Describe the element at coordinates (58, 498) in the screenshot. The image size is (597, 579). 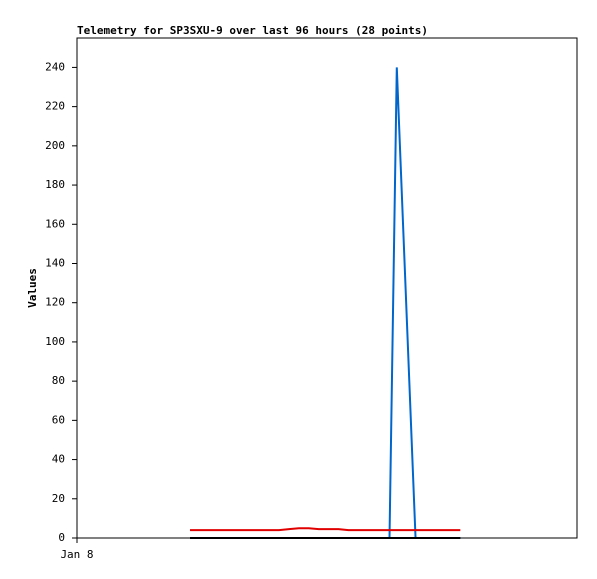
I see `y-tick-label: 20` at that location.